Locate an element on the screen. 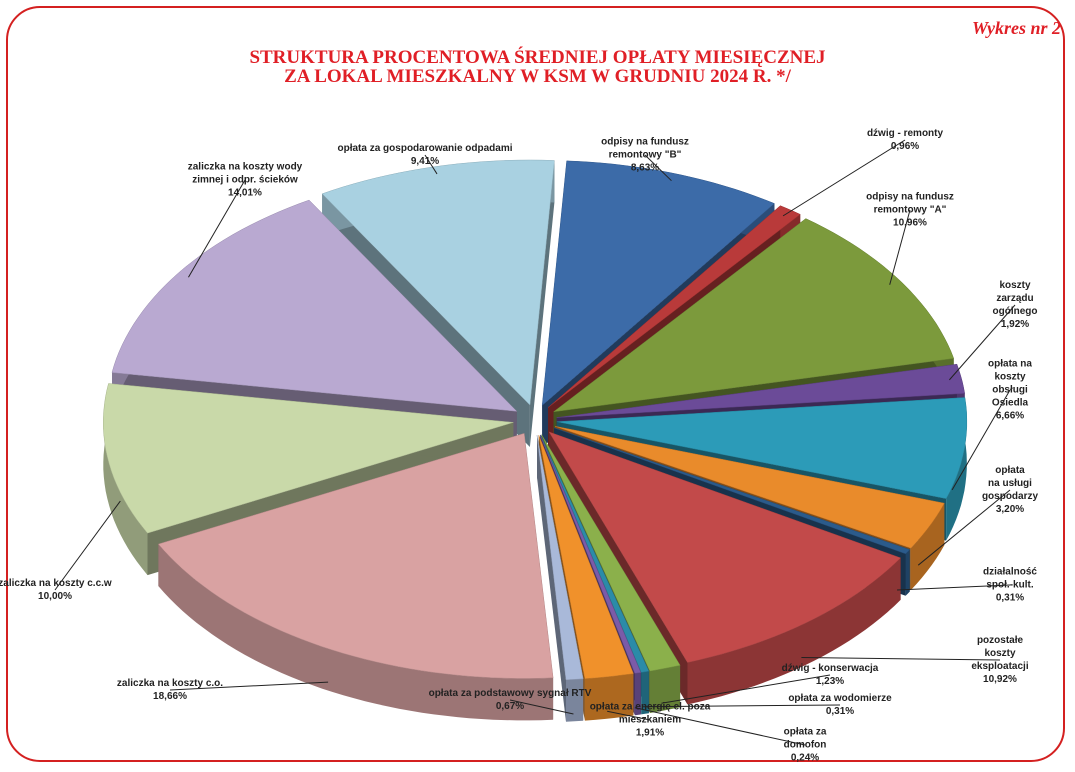 The width and height of the screenshot is (1075, 772). slice-label: dźwig - konserwacja 1,23% is located at coordinates (830, 675).